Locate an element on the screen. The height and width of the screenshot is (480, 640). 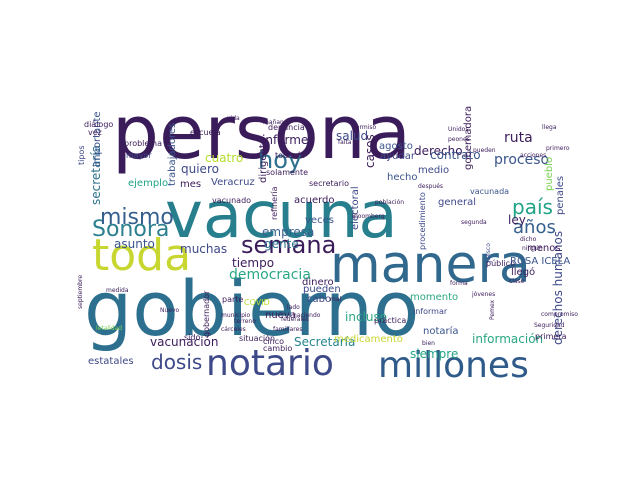
cloud-word: quiero is located at coordinates (200, 169).